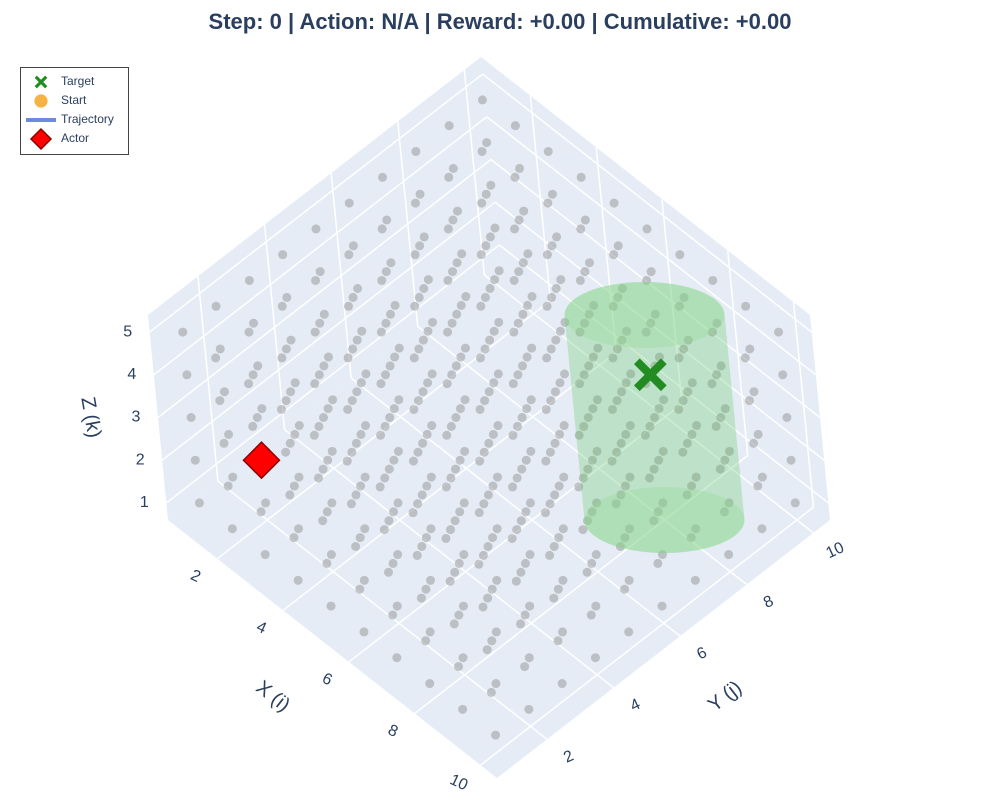 This screenshot has width=1000, height=805. I want to click on legend-label: Actor, so click(75, 138).